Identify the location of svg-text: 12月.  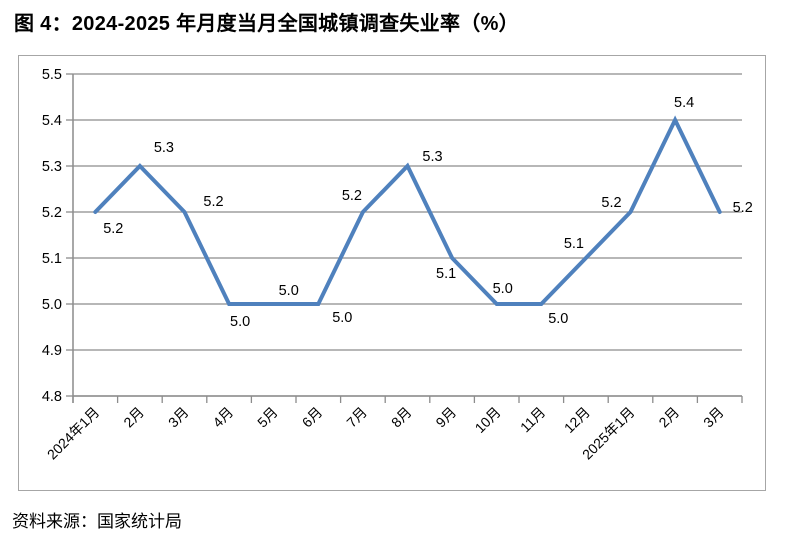
(577, 420).